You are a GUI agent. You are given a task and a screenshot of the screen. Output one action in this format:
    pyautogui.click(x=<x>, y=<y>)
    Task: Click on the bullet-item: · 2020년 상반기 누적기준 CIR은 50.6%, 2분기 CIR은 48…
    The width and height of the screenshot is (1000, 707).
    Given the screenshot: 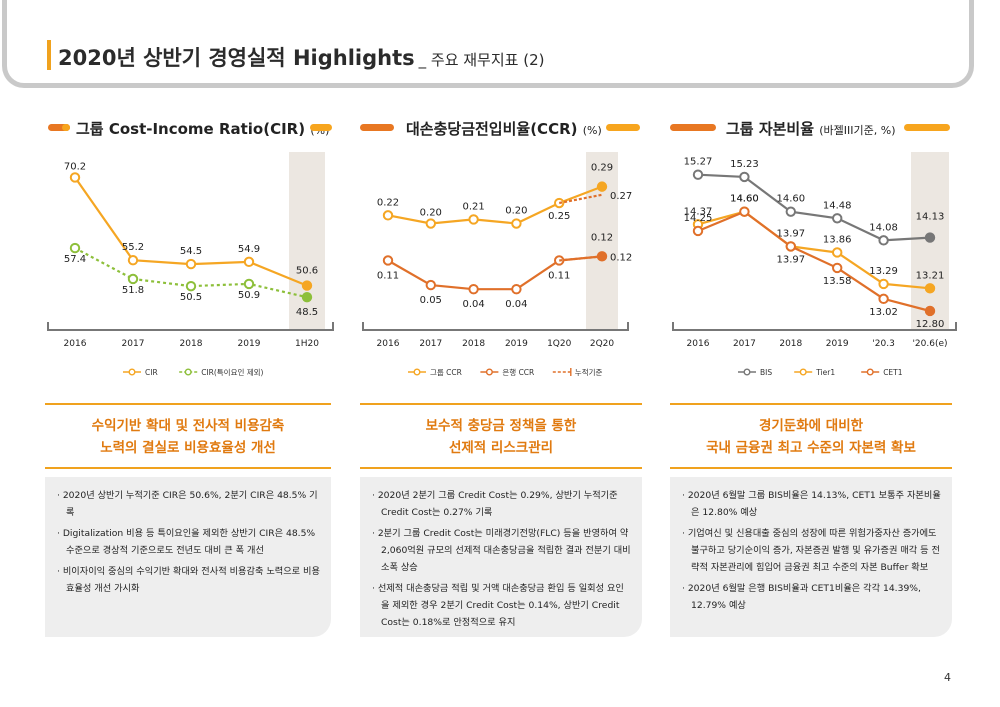 What is the action you would take?
    pyautogui.click(x=187, y=504)
    